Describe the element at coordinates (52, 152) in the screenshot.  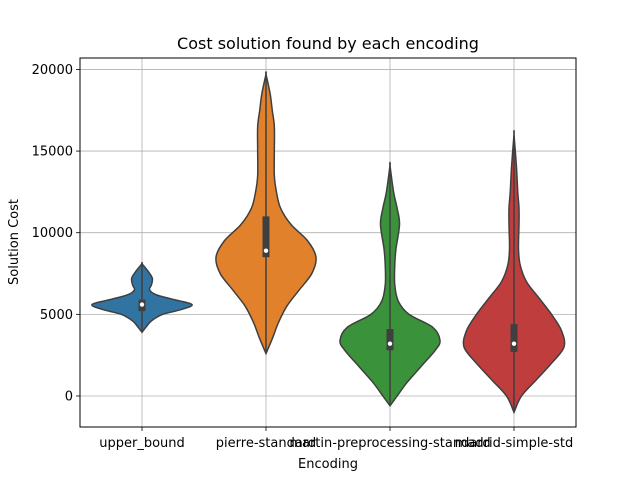
I see `y-tick-label: 15000` at that location.